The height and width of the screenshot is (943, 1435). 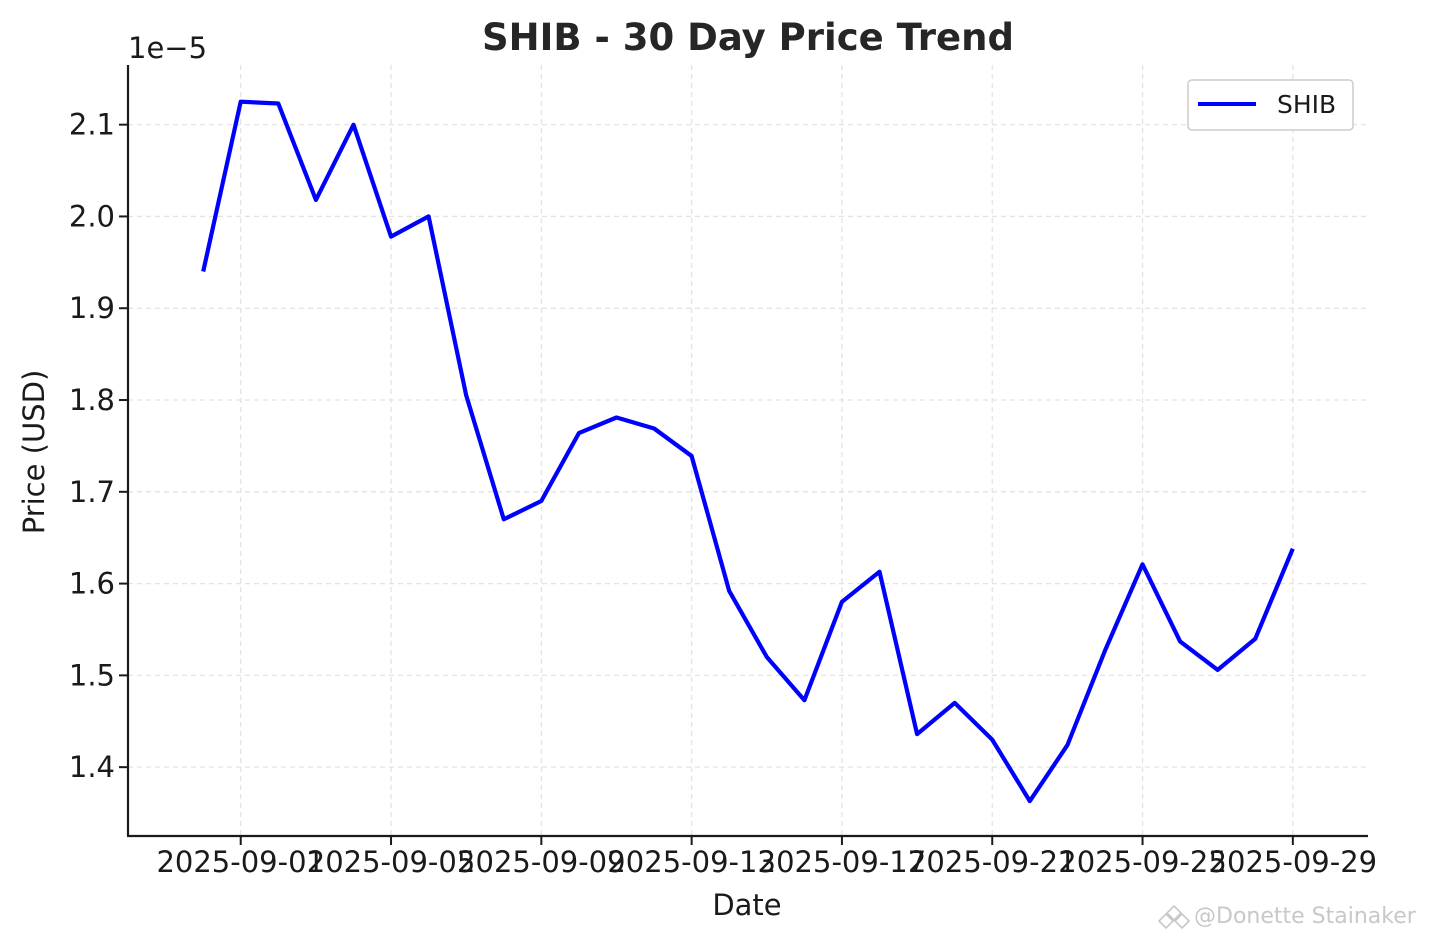 I want to click on y-tick-label: 1.5, so click(x=92, y=675).